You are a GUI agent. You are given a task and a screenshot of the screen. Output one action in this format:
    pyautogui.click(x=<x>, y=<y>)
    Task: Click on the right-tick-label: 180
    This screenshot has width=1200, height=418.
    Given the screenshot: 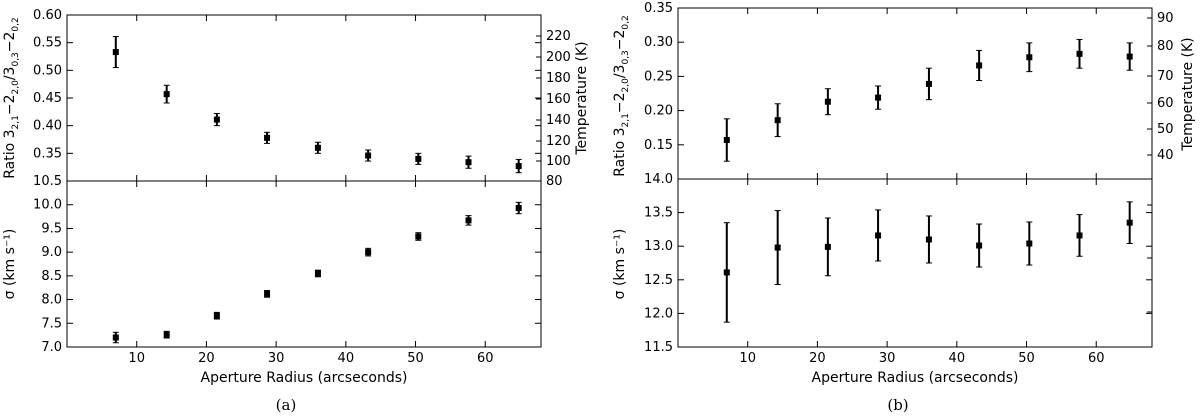 What is the action you would take?
    pyautogui.click(x=558, y=78)
    